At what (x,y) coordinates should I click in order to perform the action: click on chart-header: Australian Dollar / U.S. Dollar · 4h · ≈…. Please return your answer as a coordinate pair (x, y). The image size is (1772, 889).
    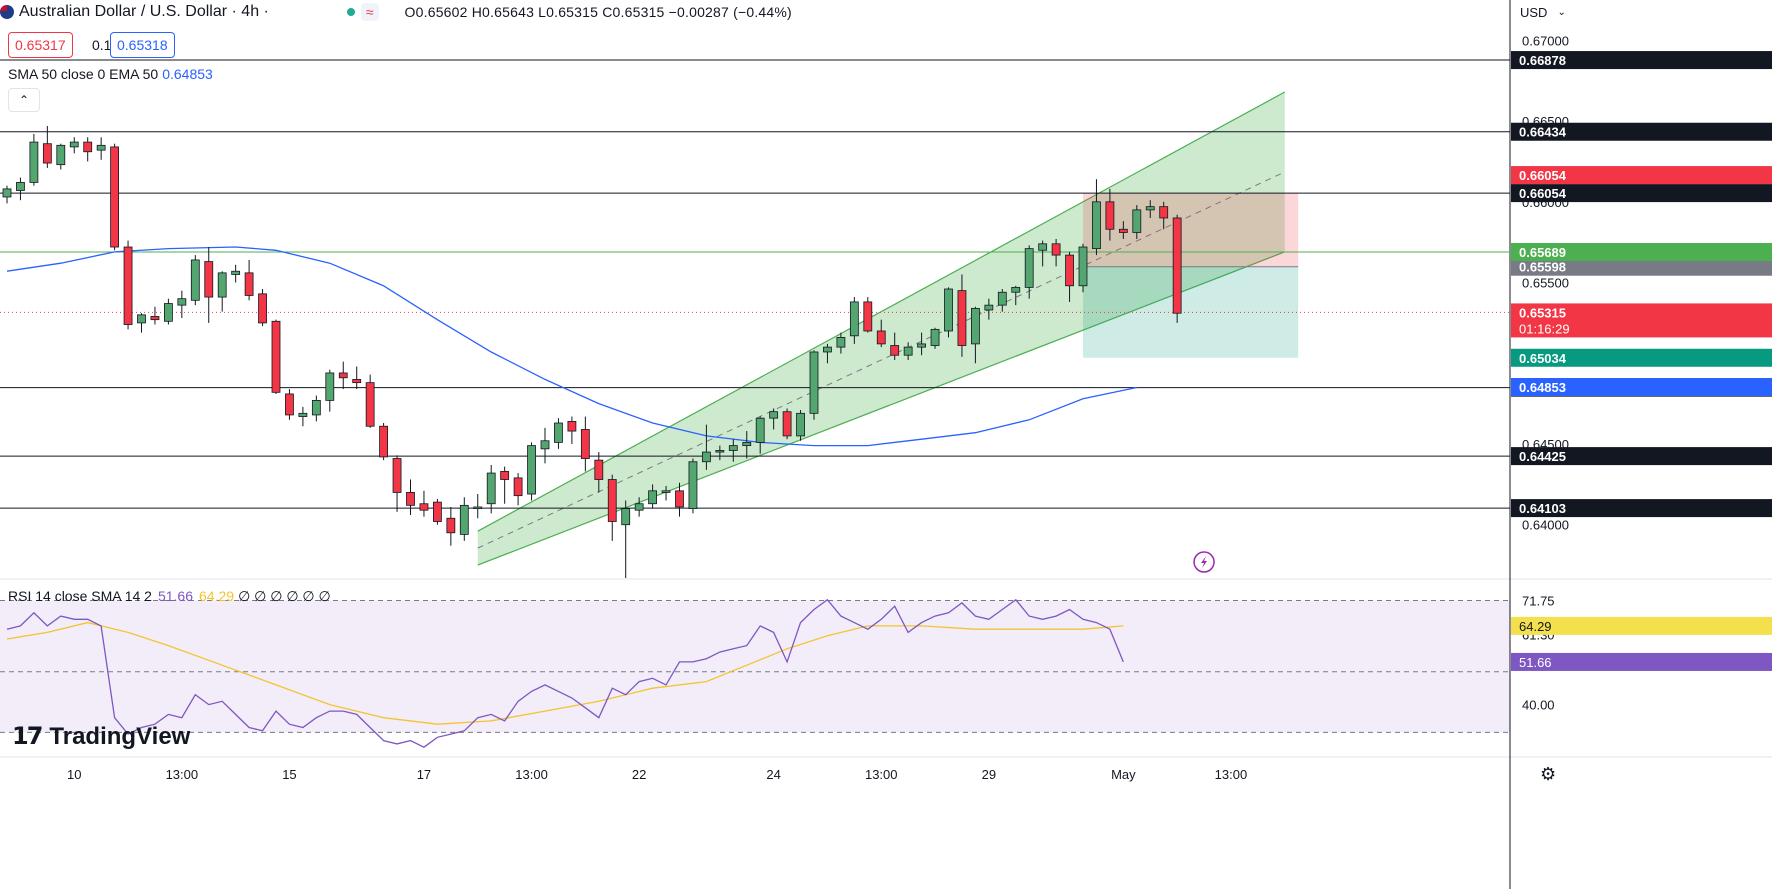
    Looking at the image, I should click on (396, 12).